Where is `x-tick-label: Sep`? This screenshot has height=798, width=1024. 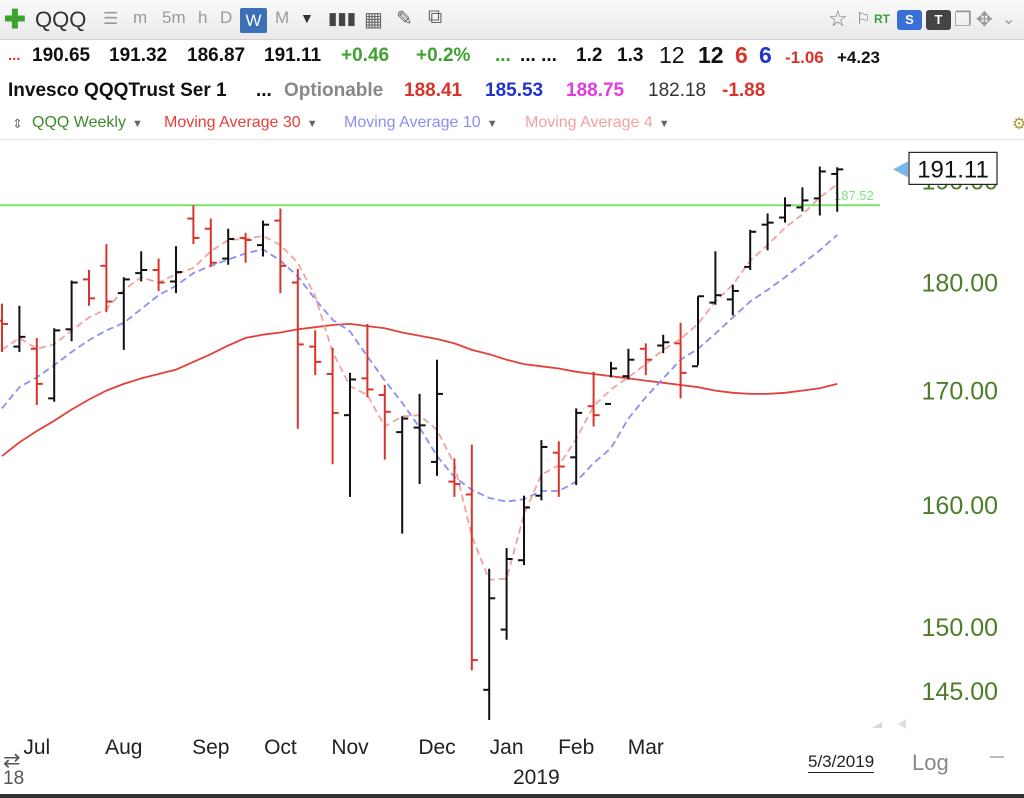
x-tick-label: Sep is located at coordinates (210, 747).